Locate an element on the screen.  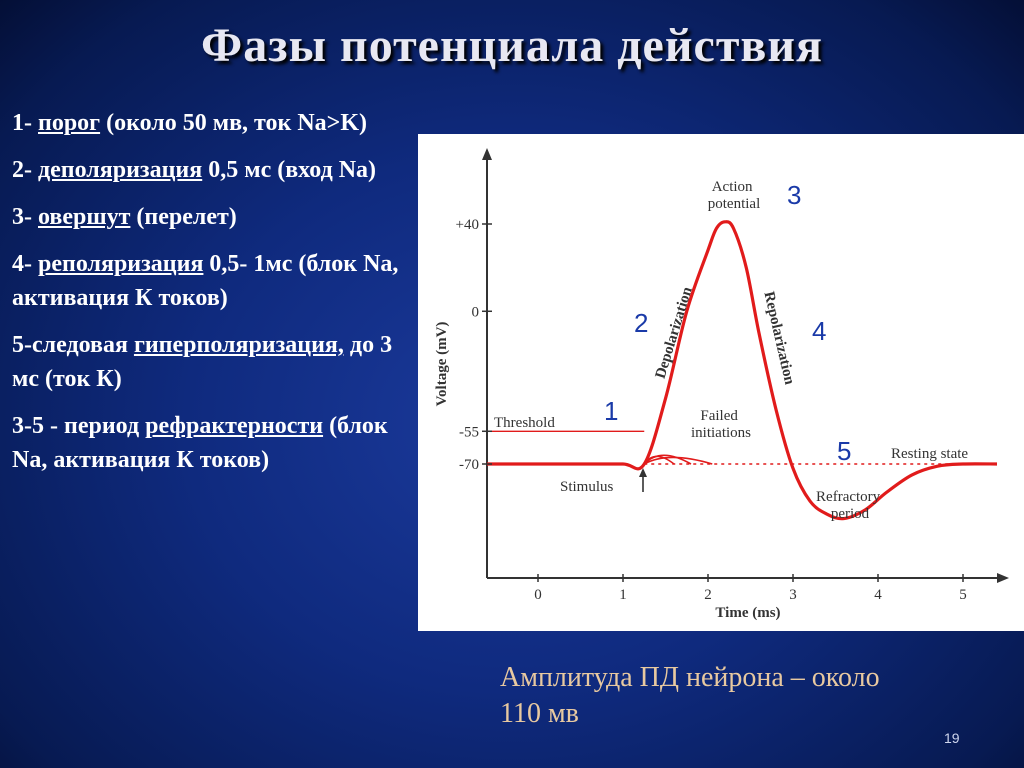
x-axis-arrow-icon is located at coordinates (1003, 578).